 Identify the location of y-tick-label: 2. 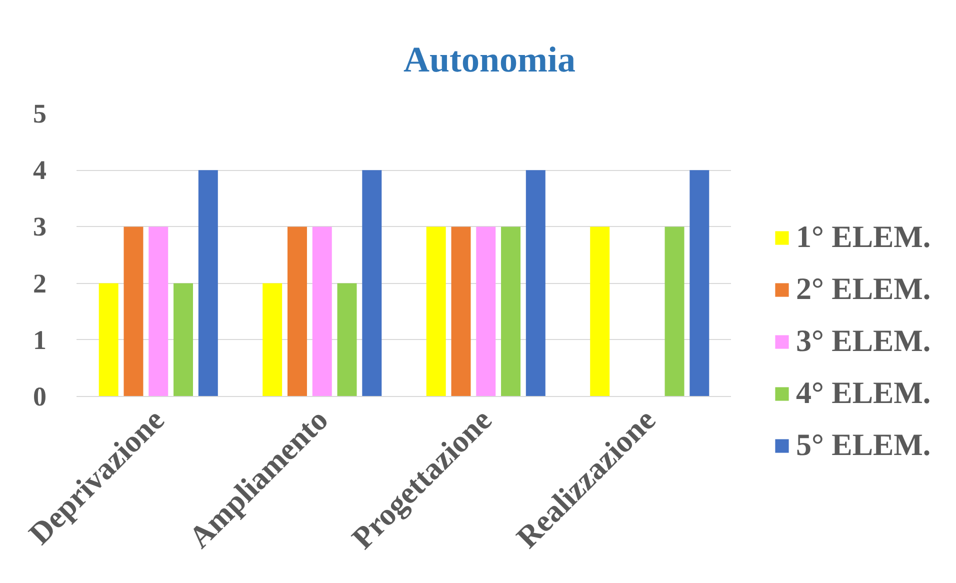
(39, 283).